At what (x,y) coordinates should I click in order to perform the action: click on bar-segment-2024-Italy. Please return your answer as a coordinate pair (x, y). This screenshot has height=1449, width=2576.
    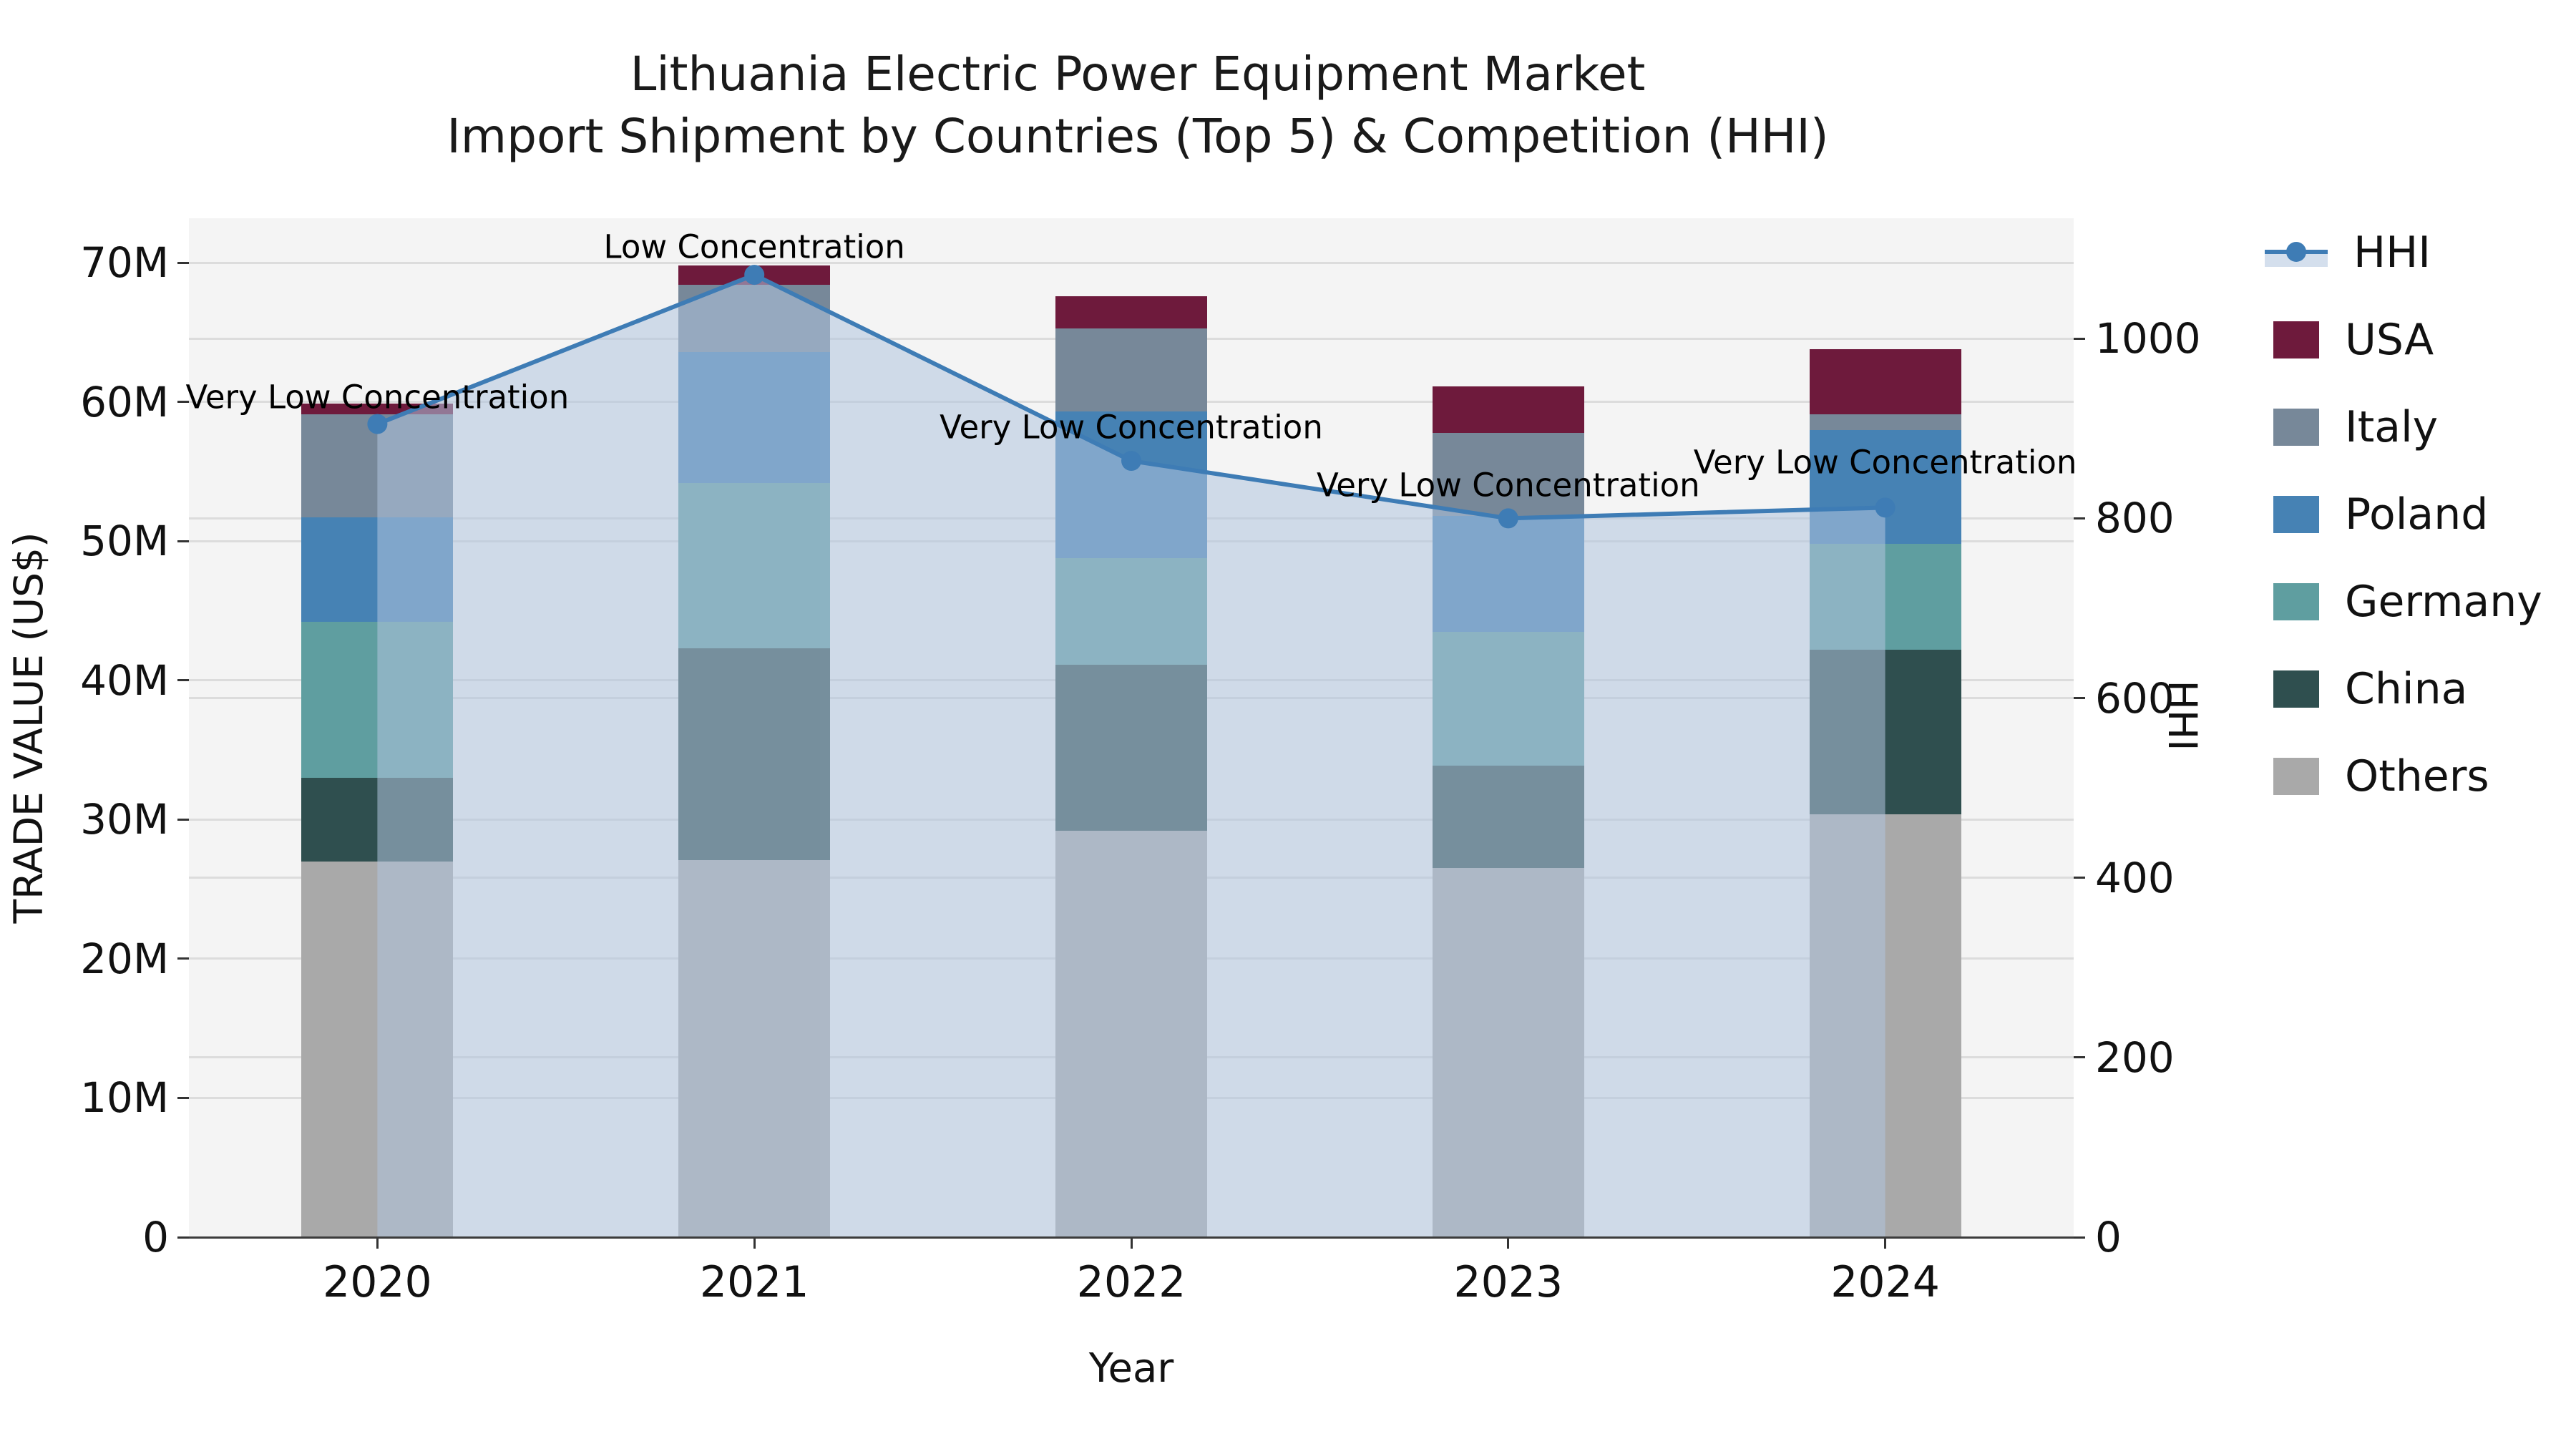
    Looking at the image, I should click on (1885, 422).